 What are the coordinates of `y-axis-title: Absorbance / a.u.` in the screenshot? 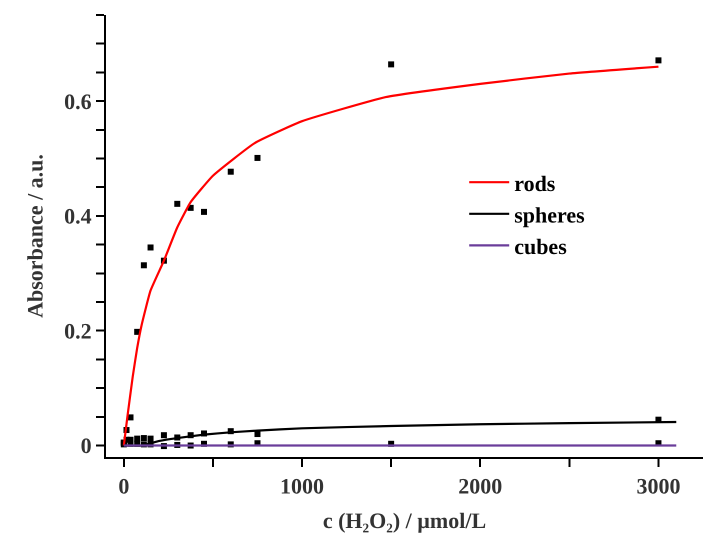 It's located at (35, 236).